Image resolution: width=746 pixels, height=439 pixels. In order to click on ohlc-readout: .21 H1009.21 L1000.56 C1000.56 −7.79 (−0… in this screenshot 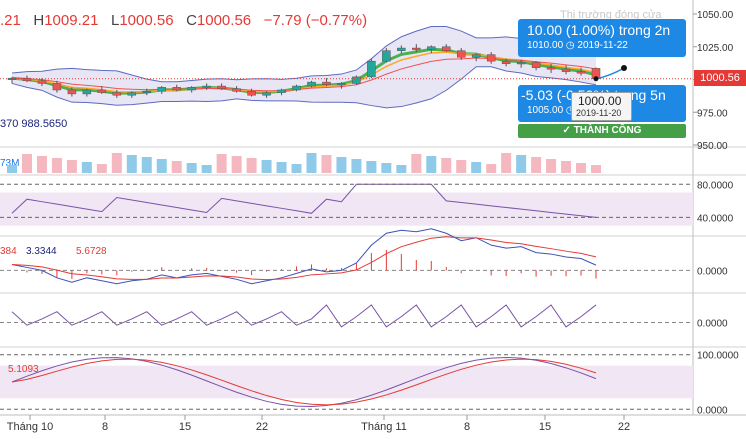, I will do `click(184, 20)`.